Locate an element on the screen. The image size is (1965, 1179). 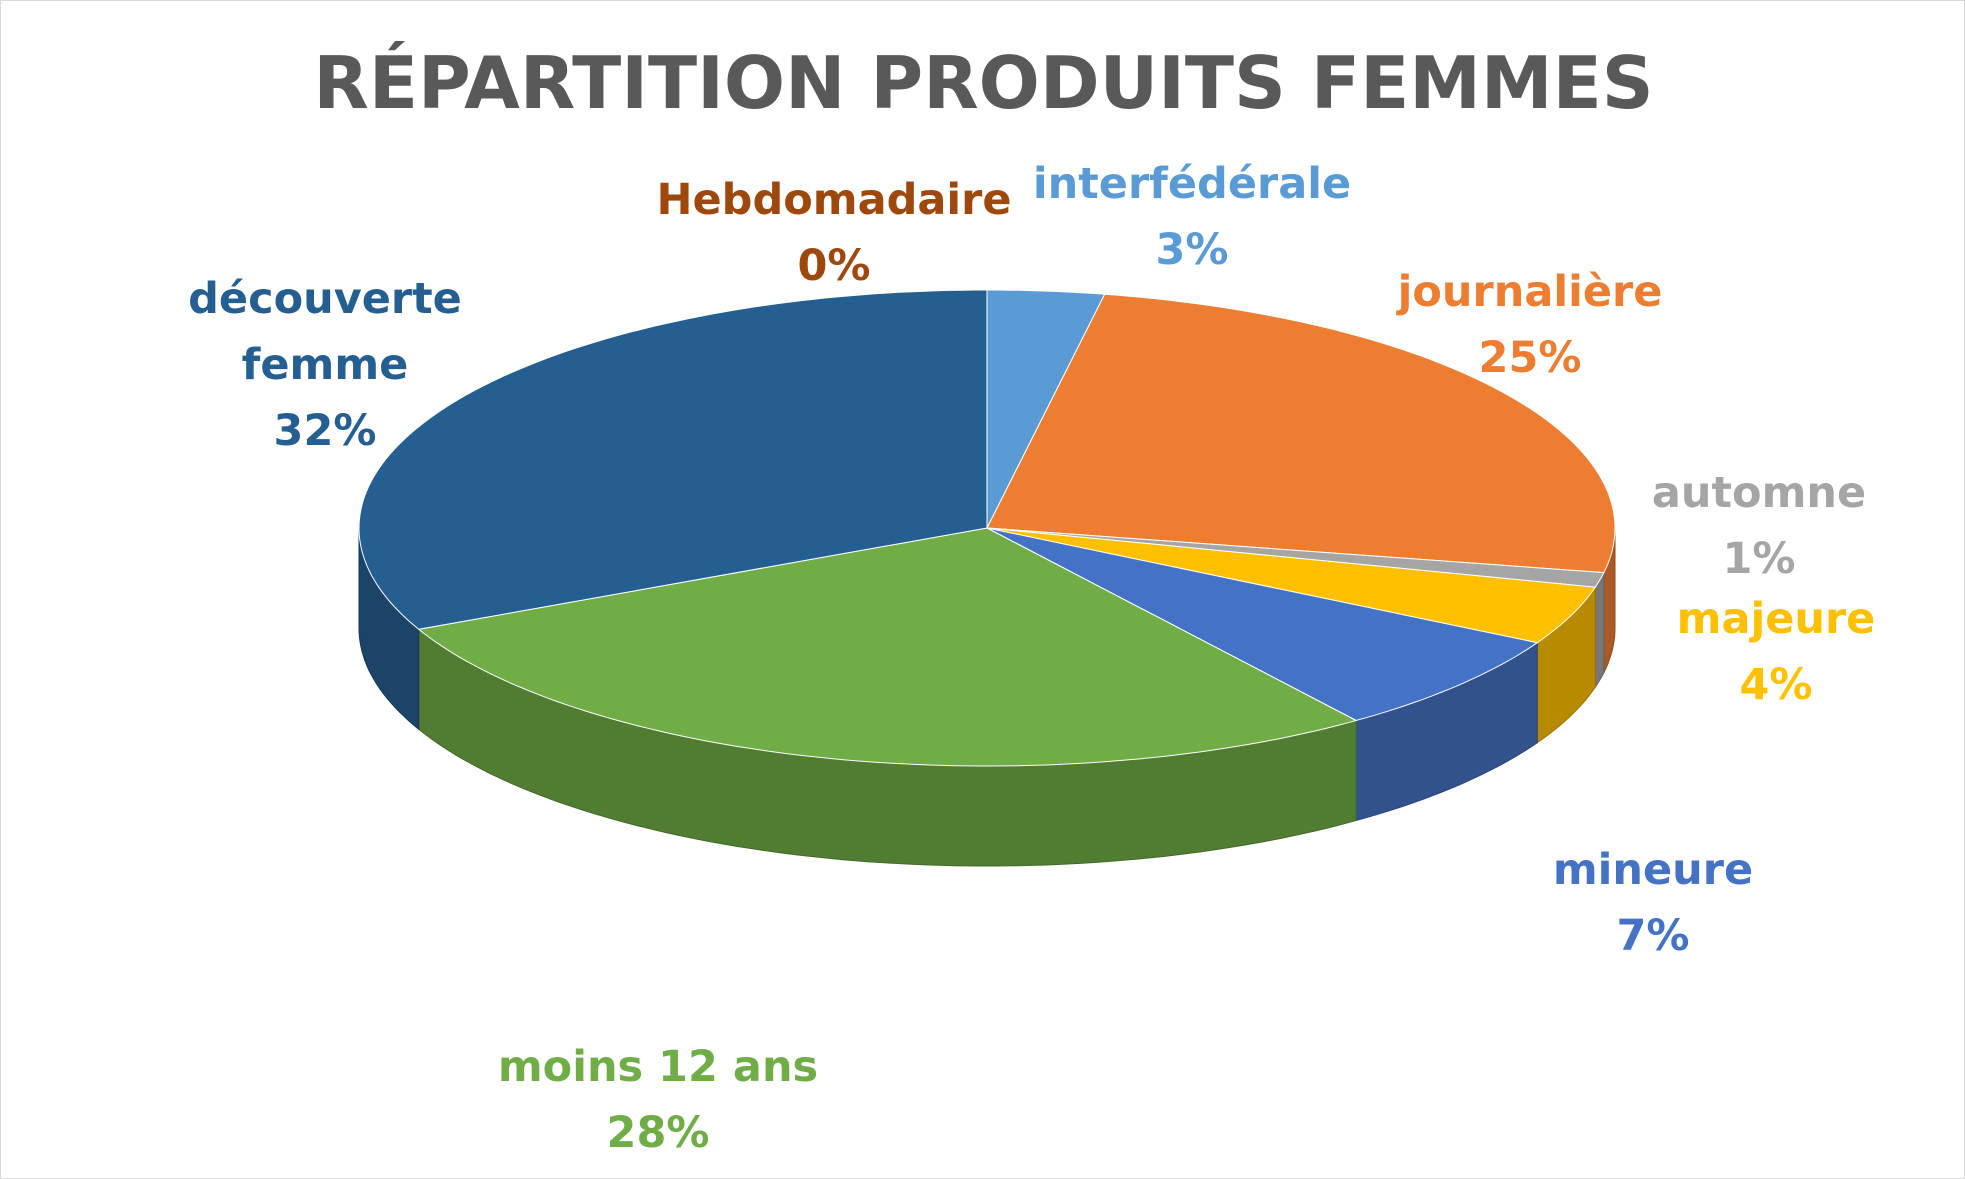
label-name: majeure is located at coordinates (1776, 619).